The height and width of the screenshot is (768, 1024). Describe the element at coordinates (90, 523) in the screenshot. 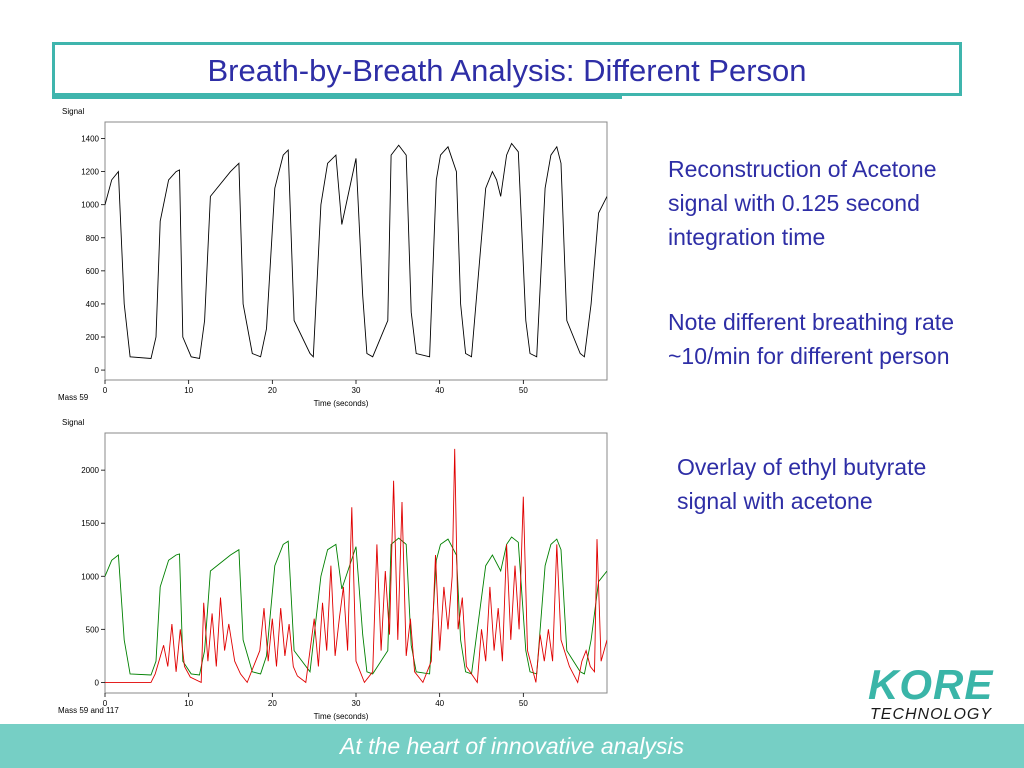

I see `y-tick-label: 1500` at that location.